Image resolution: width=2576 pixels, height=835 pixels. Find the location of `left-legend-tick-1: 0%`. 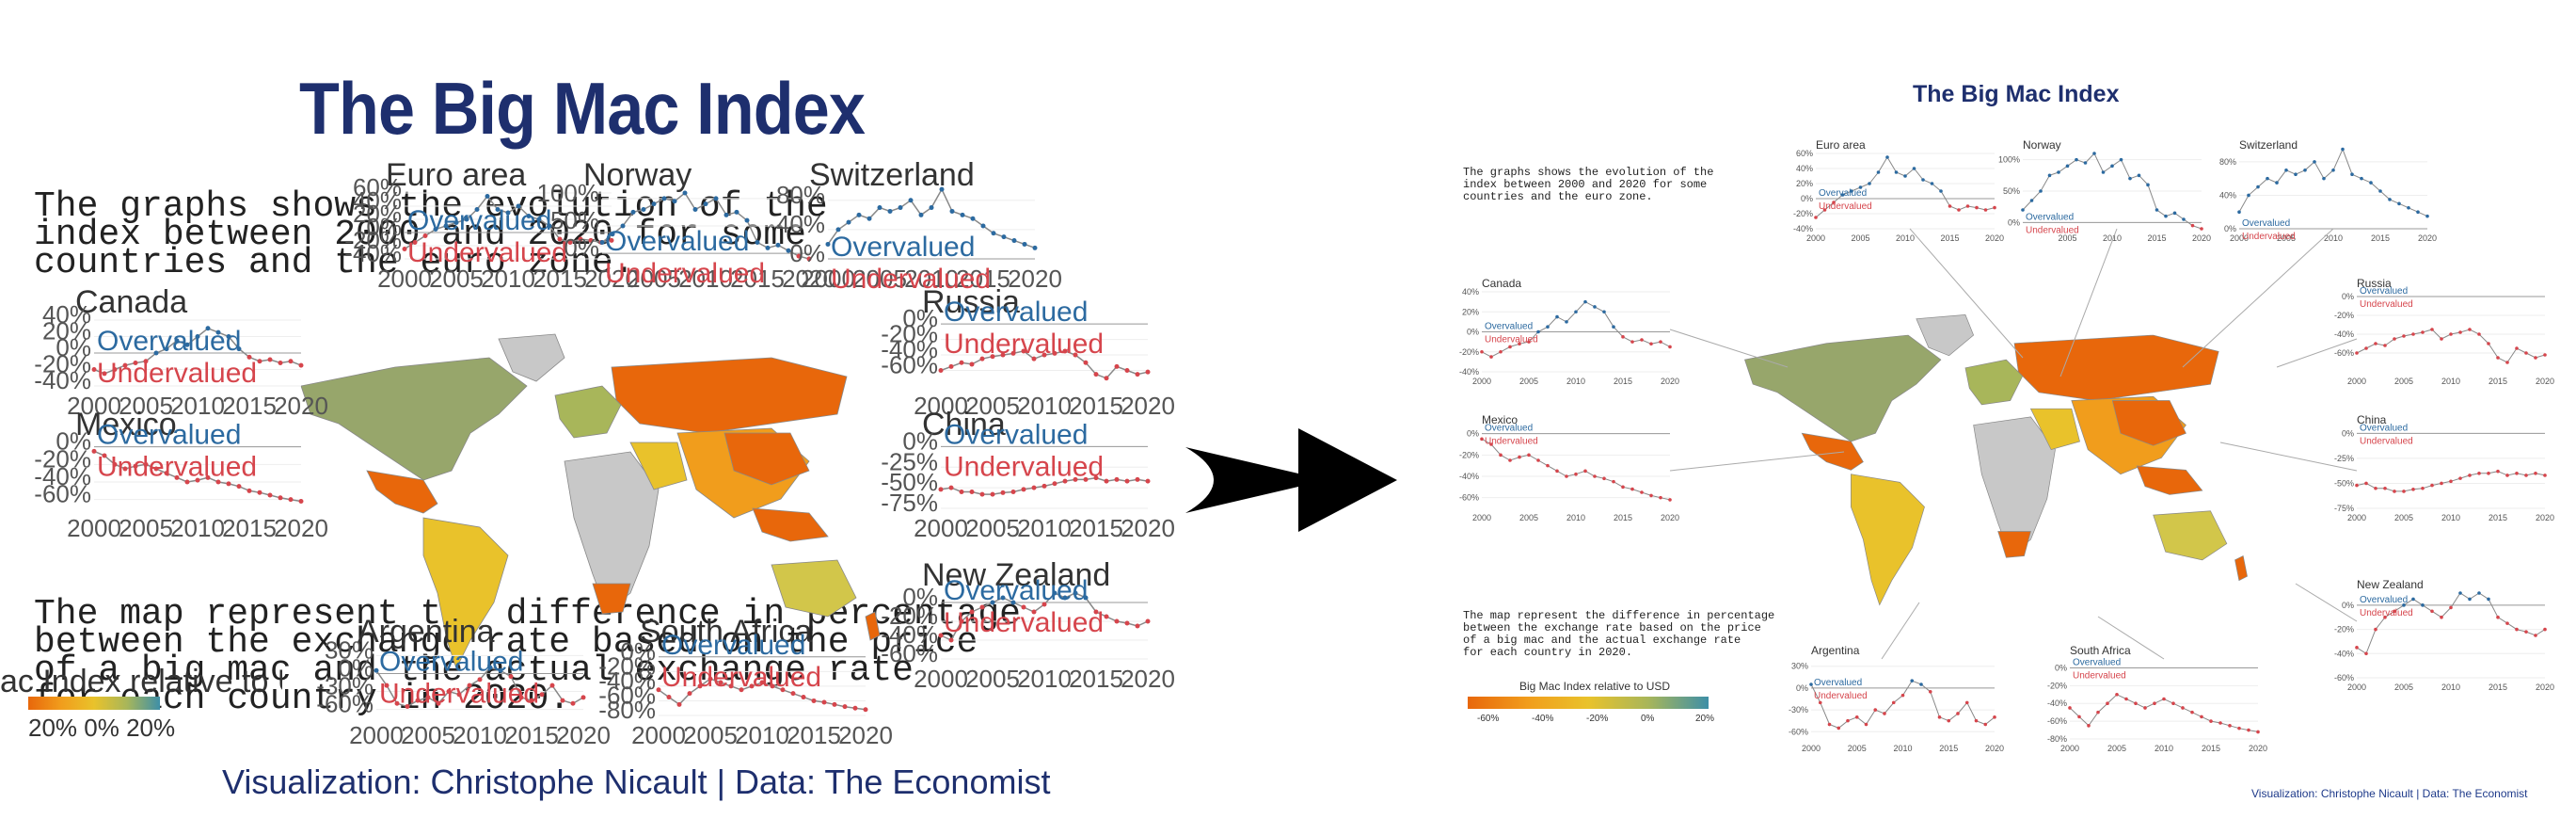

left-legend-tick-1: 0% is located at coordinates (102, 728).